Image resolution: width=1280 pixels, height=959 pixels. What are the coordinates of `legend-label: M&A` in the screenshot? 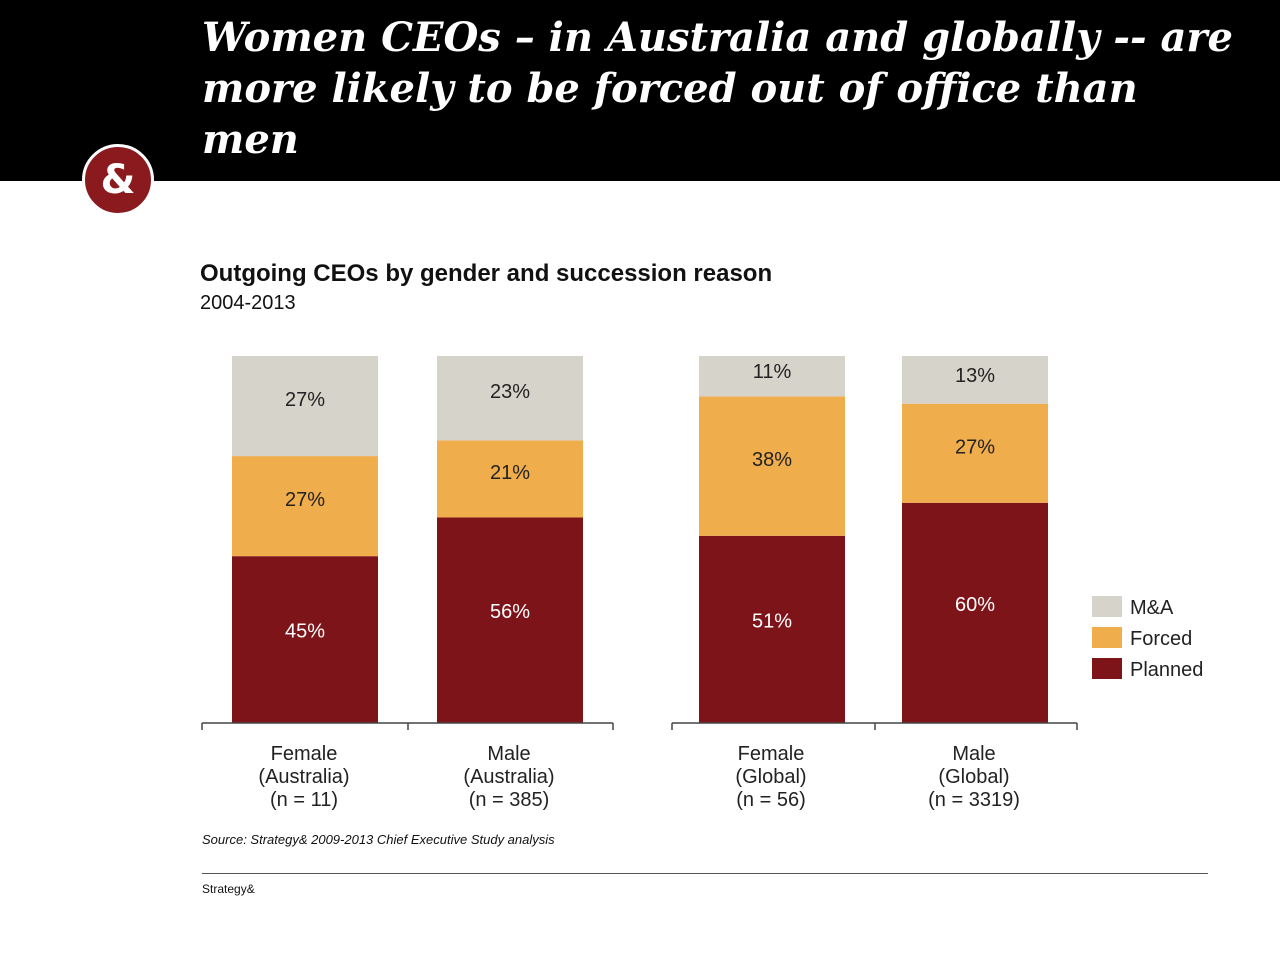 It's located at (1152, 608).